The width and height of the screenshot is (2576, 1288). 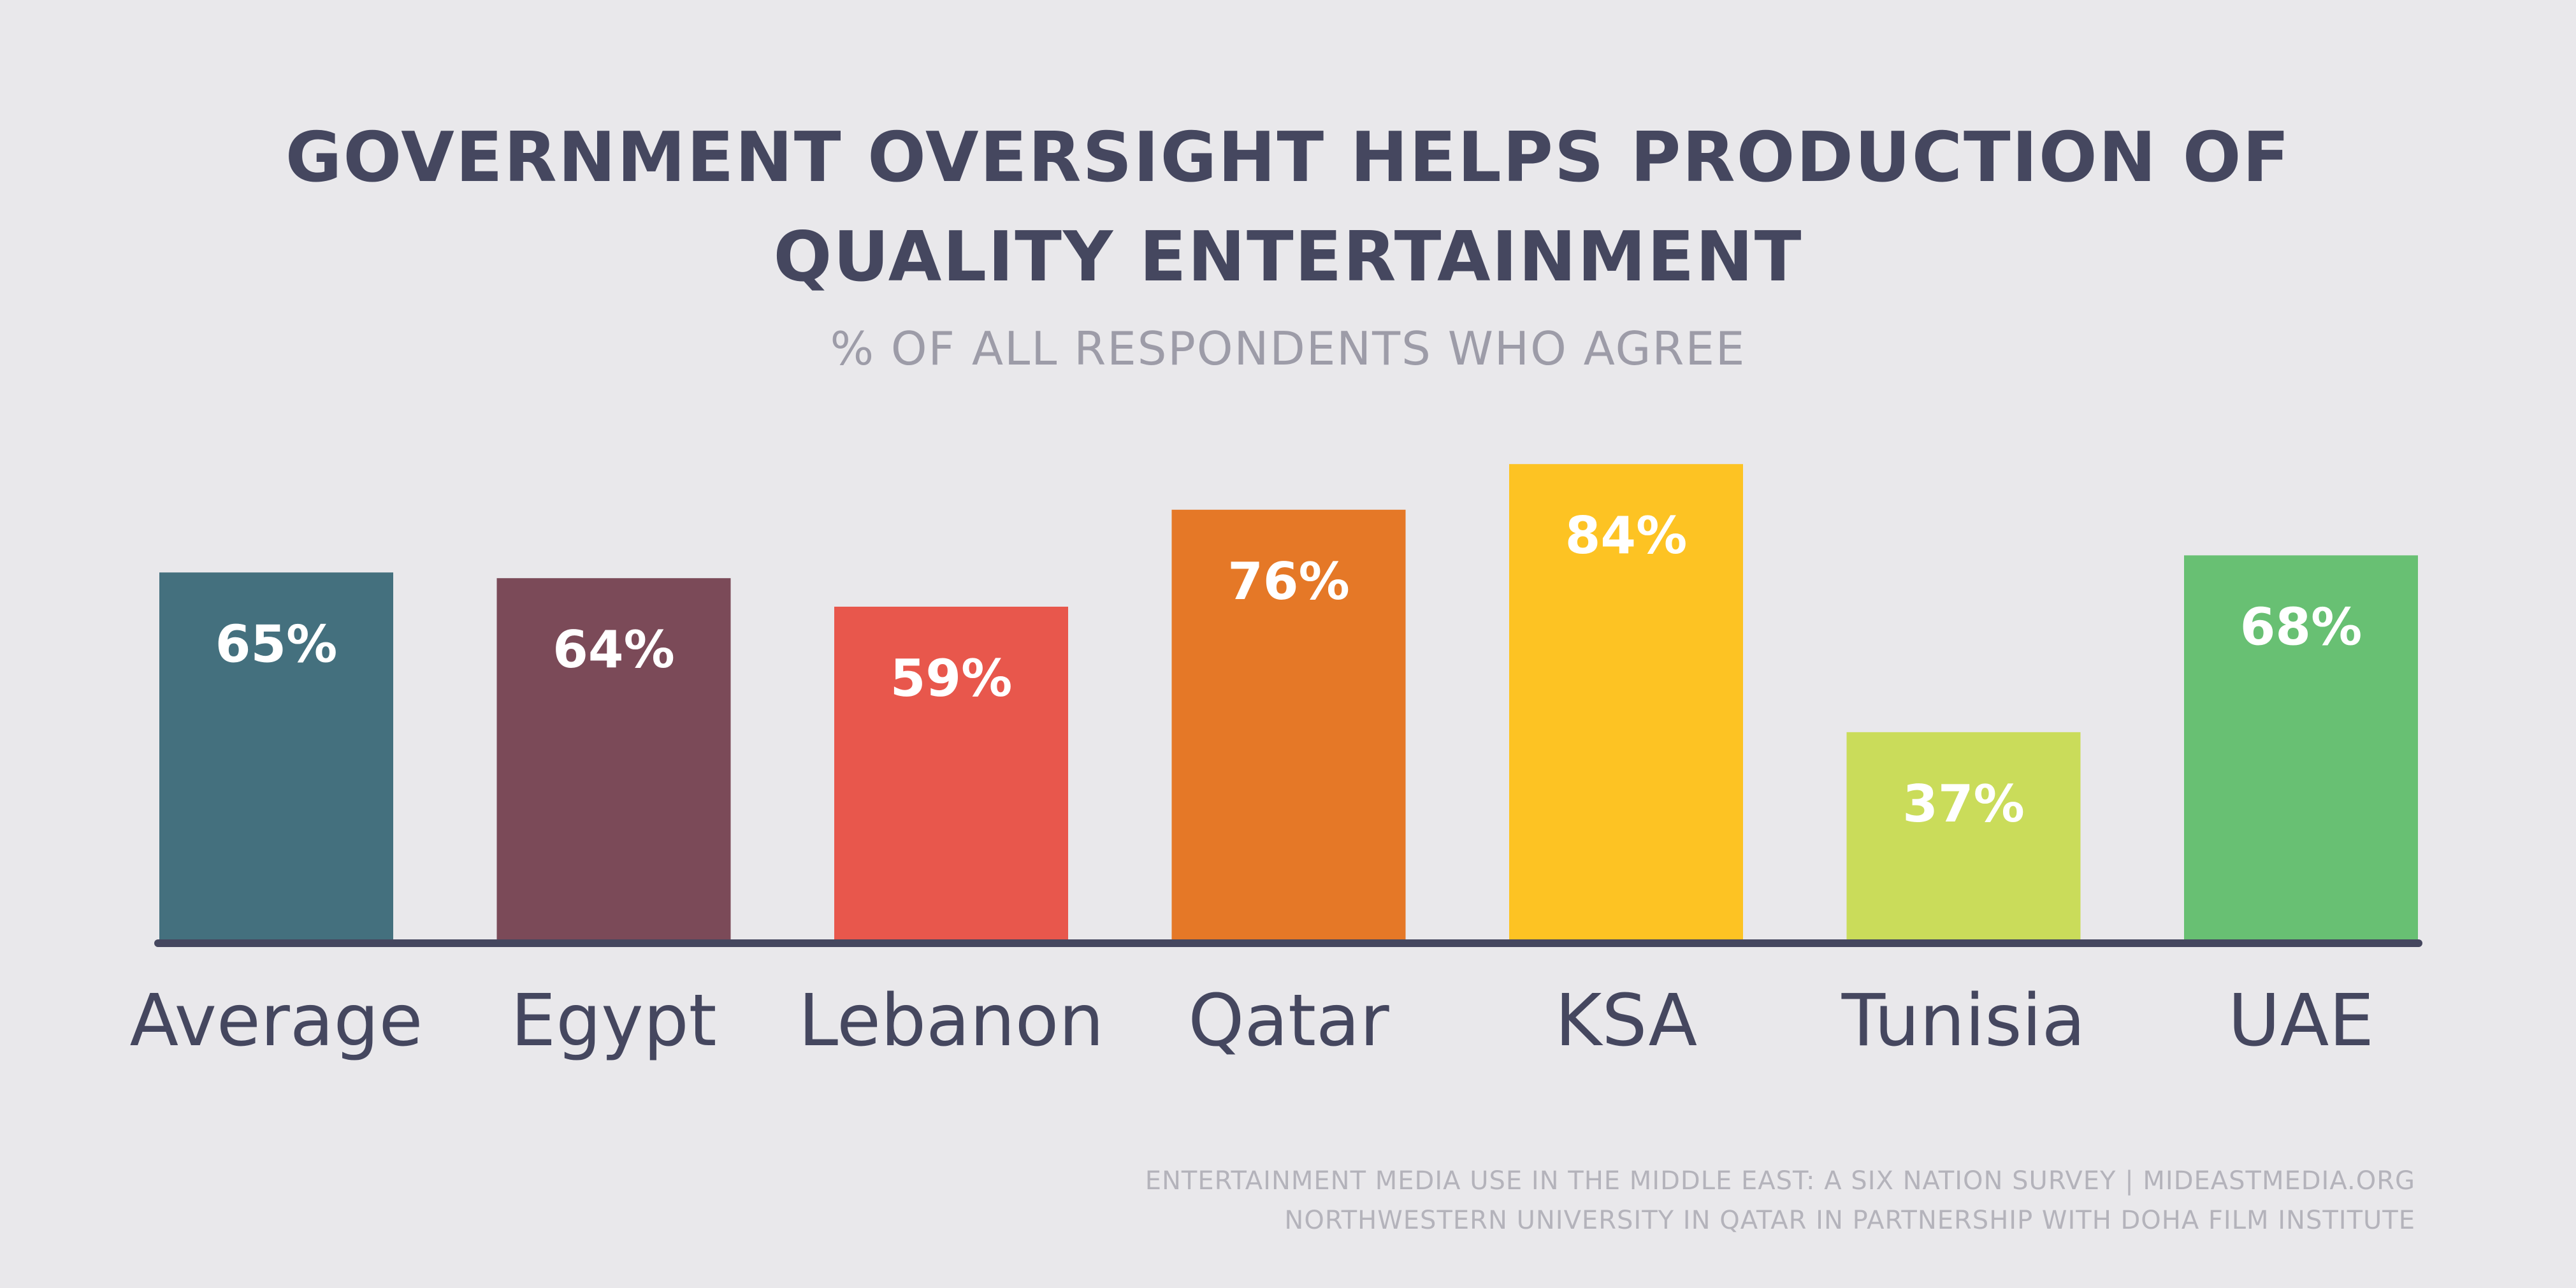 I want to click on x-tick-label-tunisia: Tunisia, so click(x=1963, y=1021).